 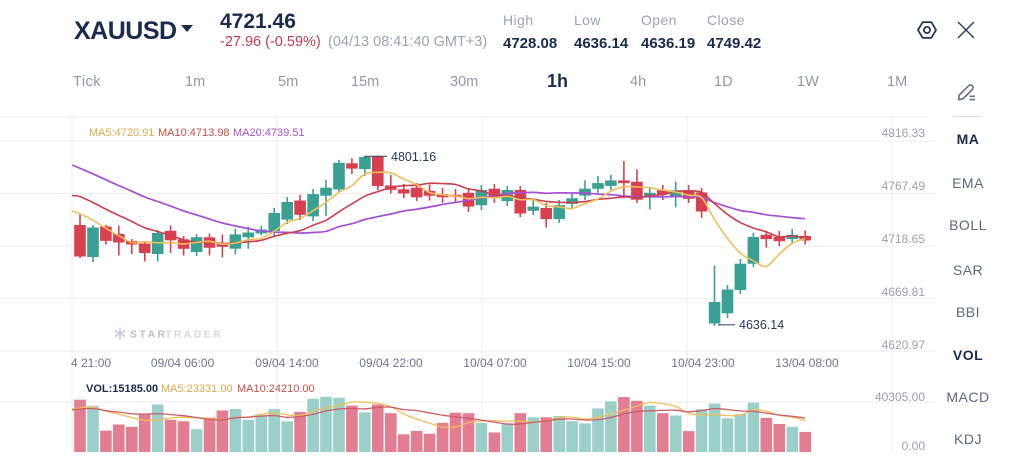 What do you see at coordinates (391, 363) in the screenshot?
I see `svg-text: 09/04 22:00` at bounding box center [391, 363].